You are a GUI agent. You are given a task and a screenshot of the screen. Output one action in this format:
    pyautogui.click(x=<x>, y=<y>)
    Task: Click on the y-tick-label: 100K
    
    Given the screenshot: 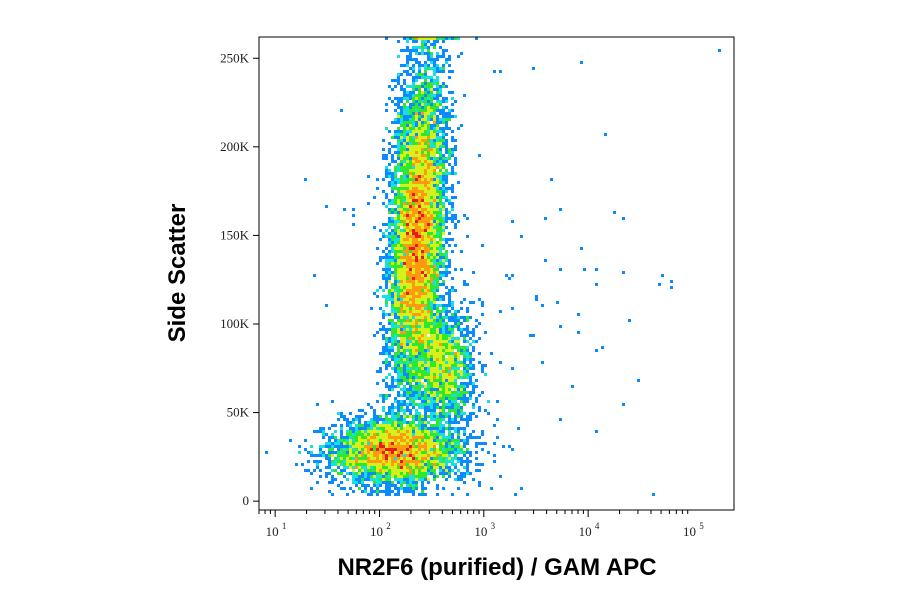 What is the action you would take?
    pyautogui.click(x=235, y=323)
    